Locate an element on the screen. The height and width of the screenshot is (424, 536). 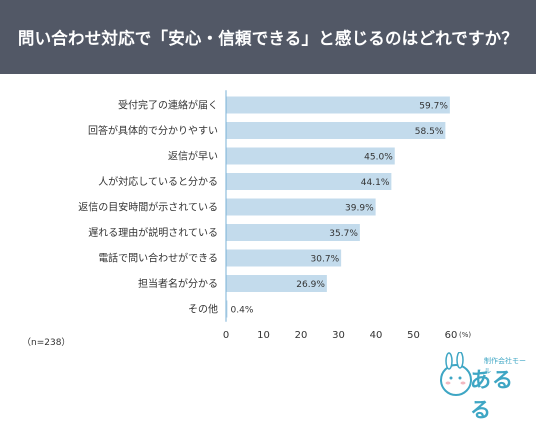
category-label: 回答が具体的で分かりやすい is located at coordinates (153, 130).